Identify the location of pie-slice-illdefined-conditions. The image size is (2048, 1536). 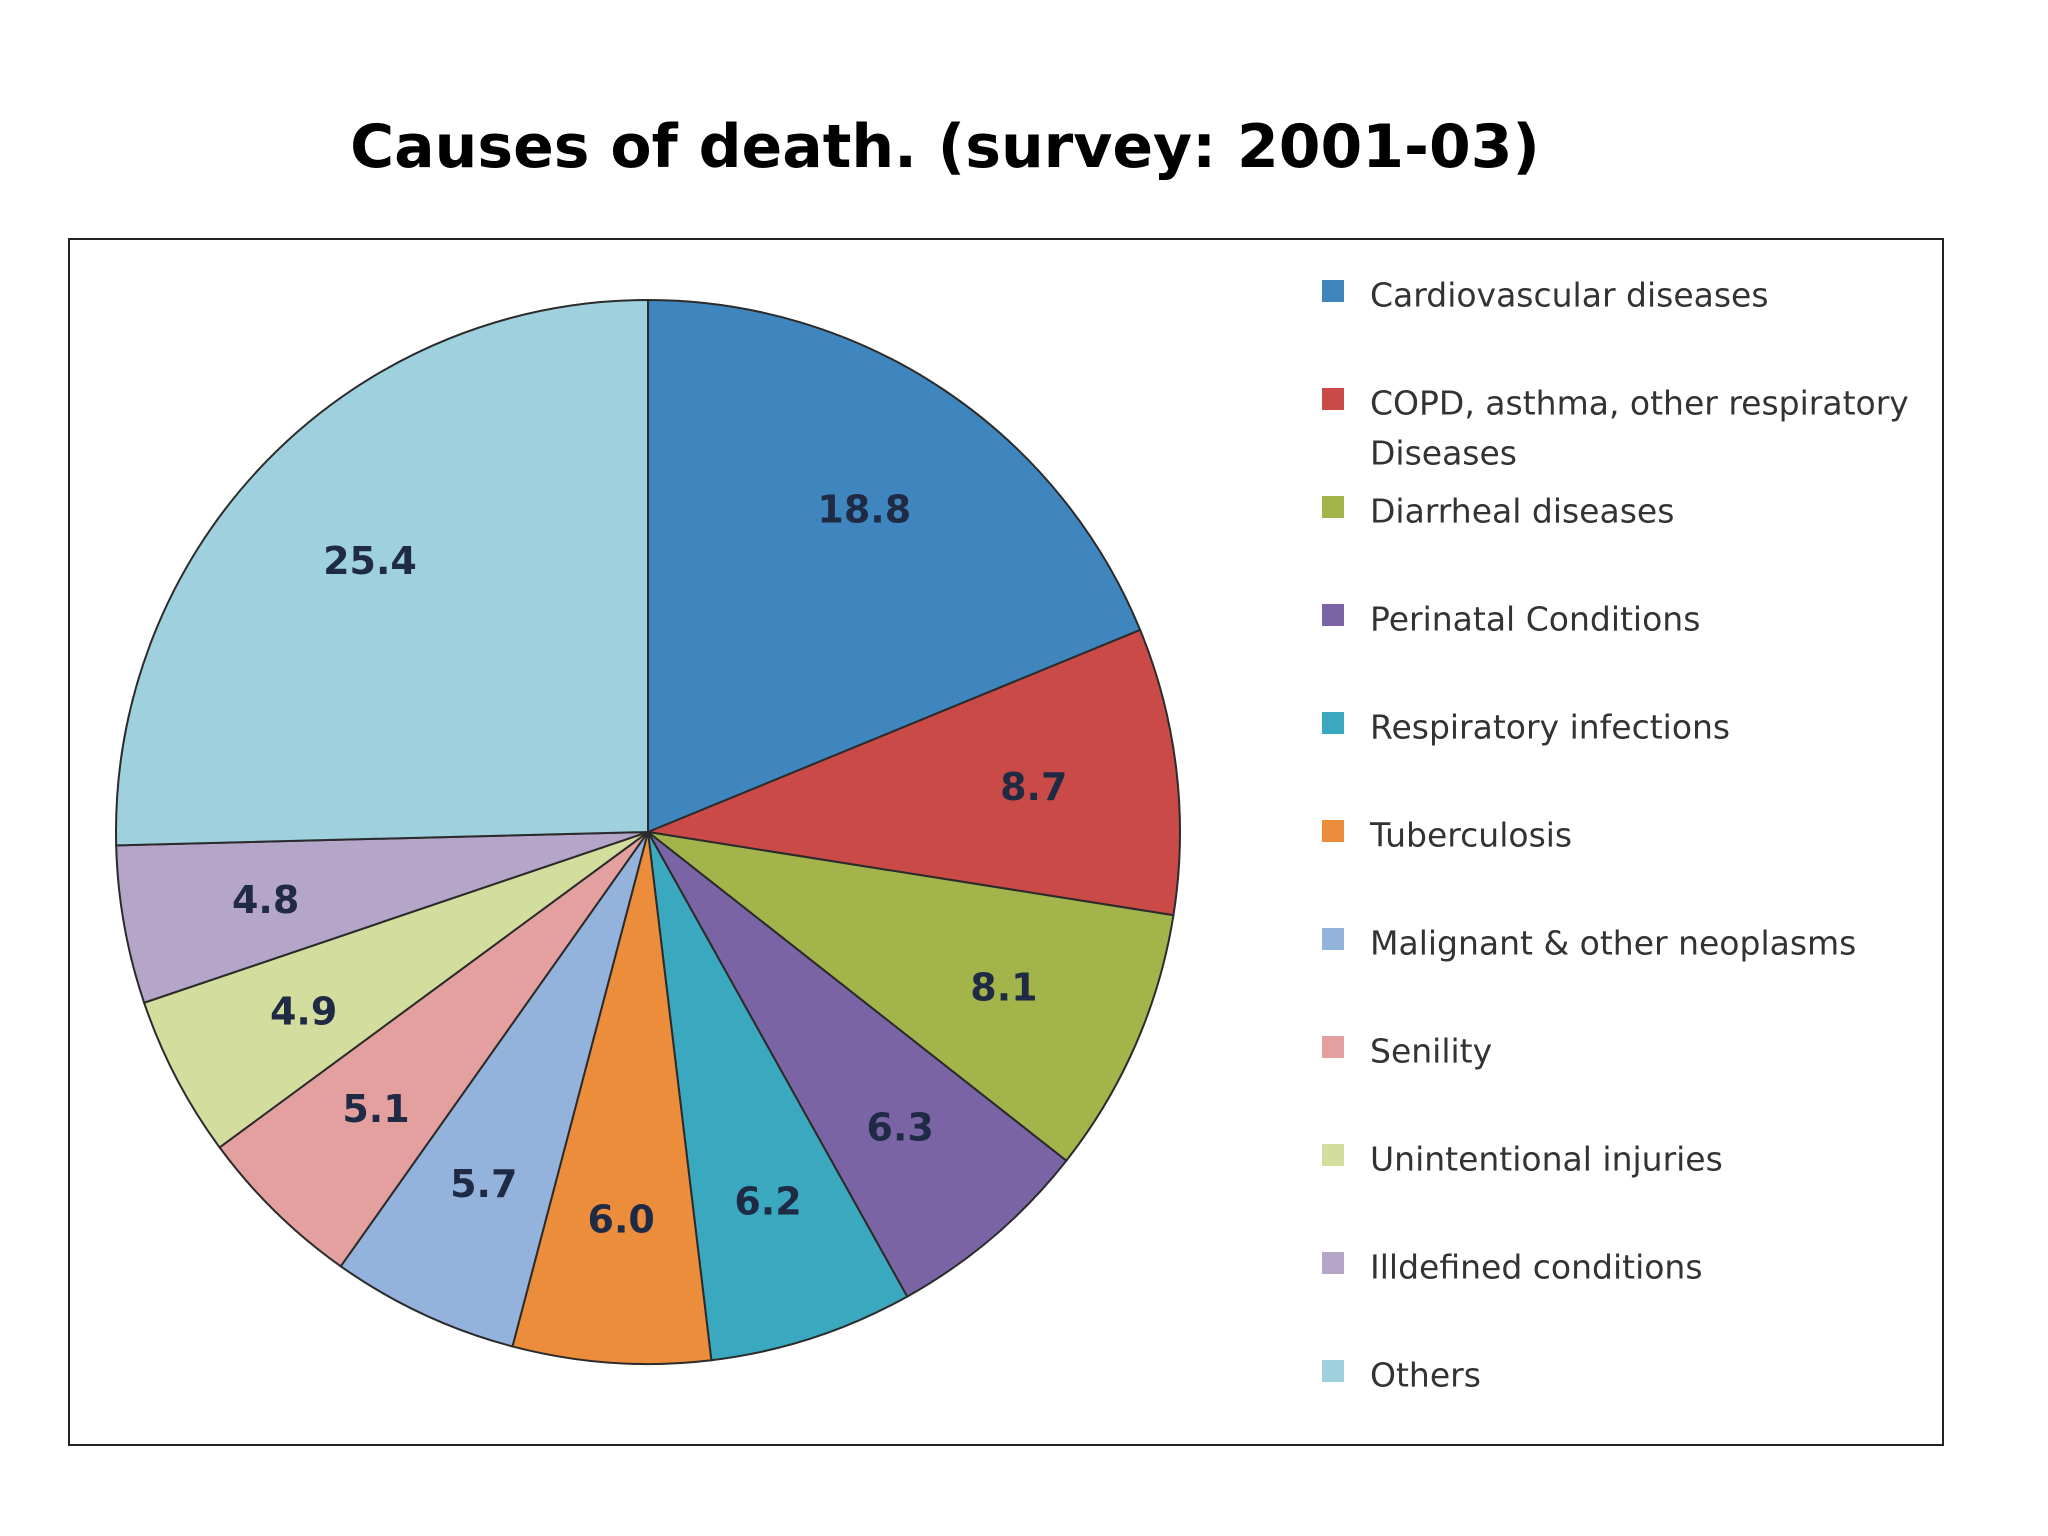
(382, 918).